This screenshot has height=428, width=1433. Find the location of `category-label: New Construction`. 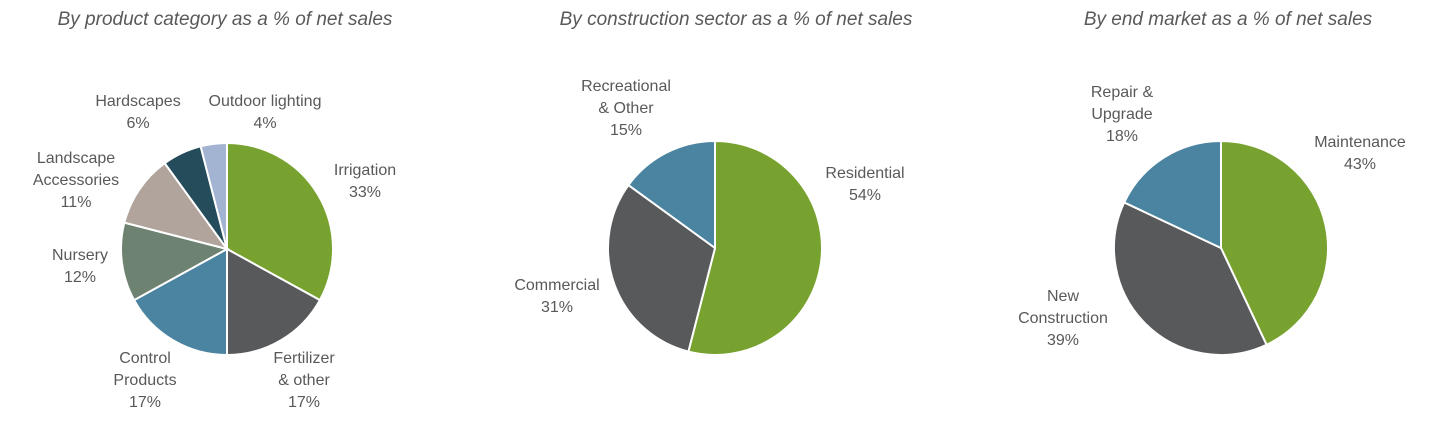

category-label: New Construction is located at coordinates (1063, 307).